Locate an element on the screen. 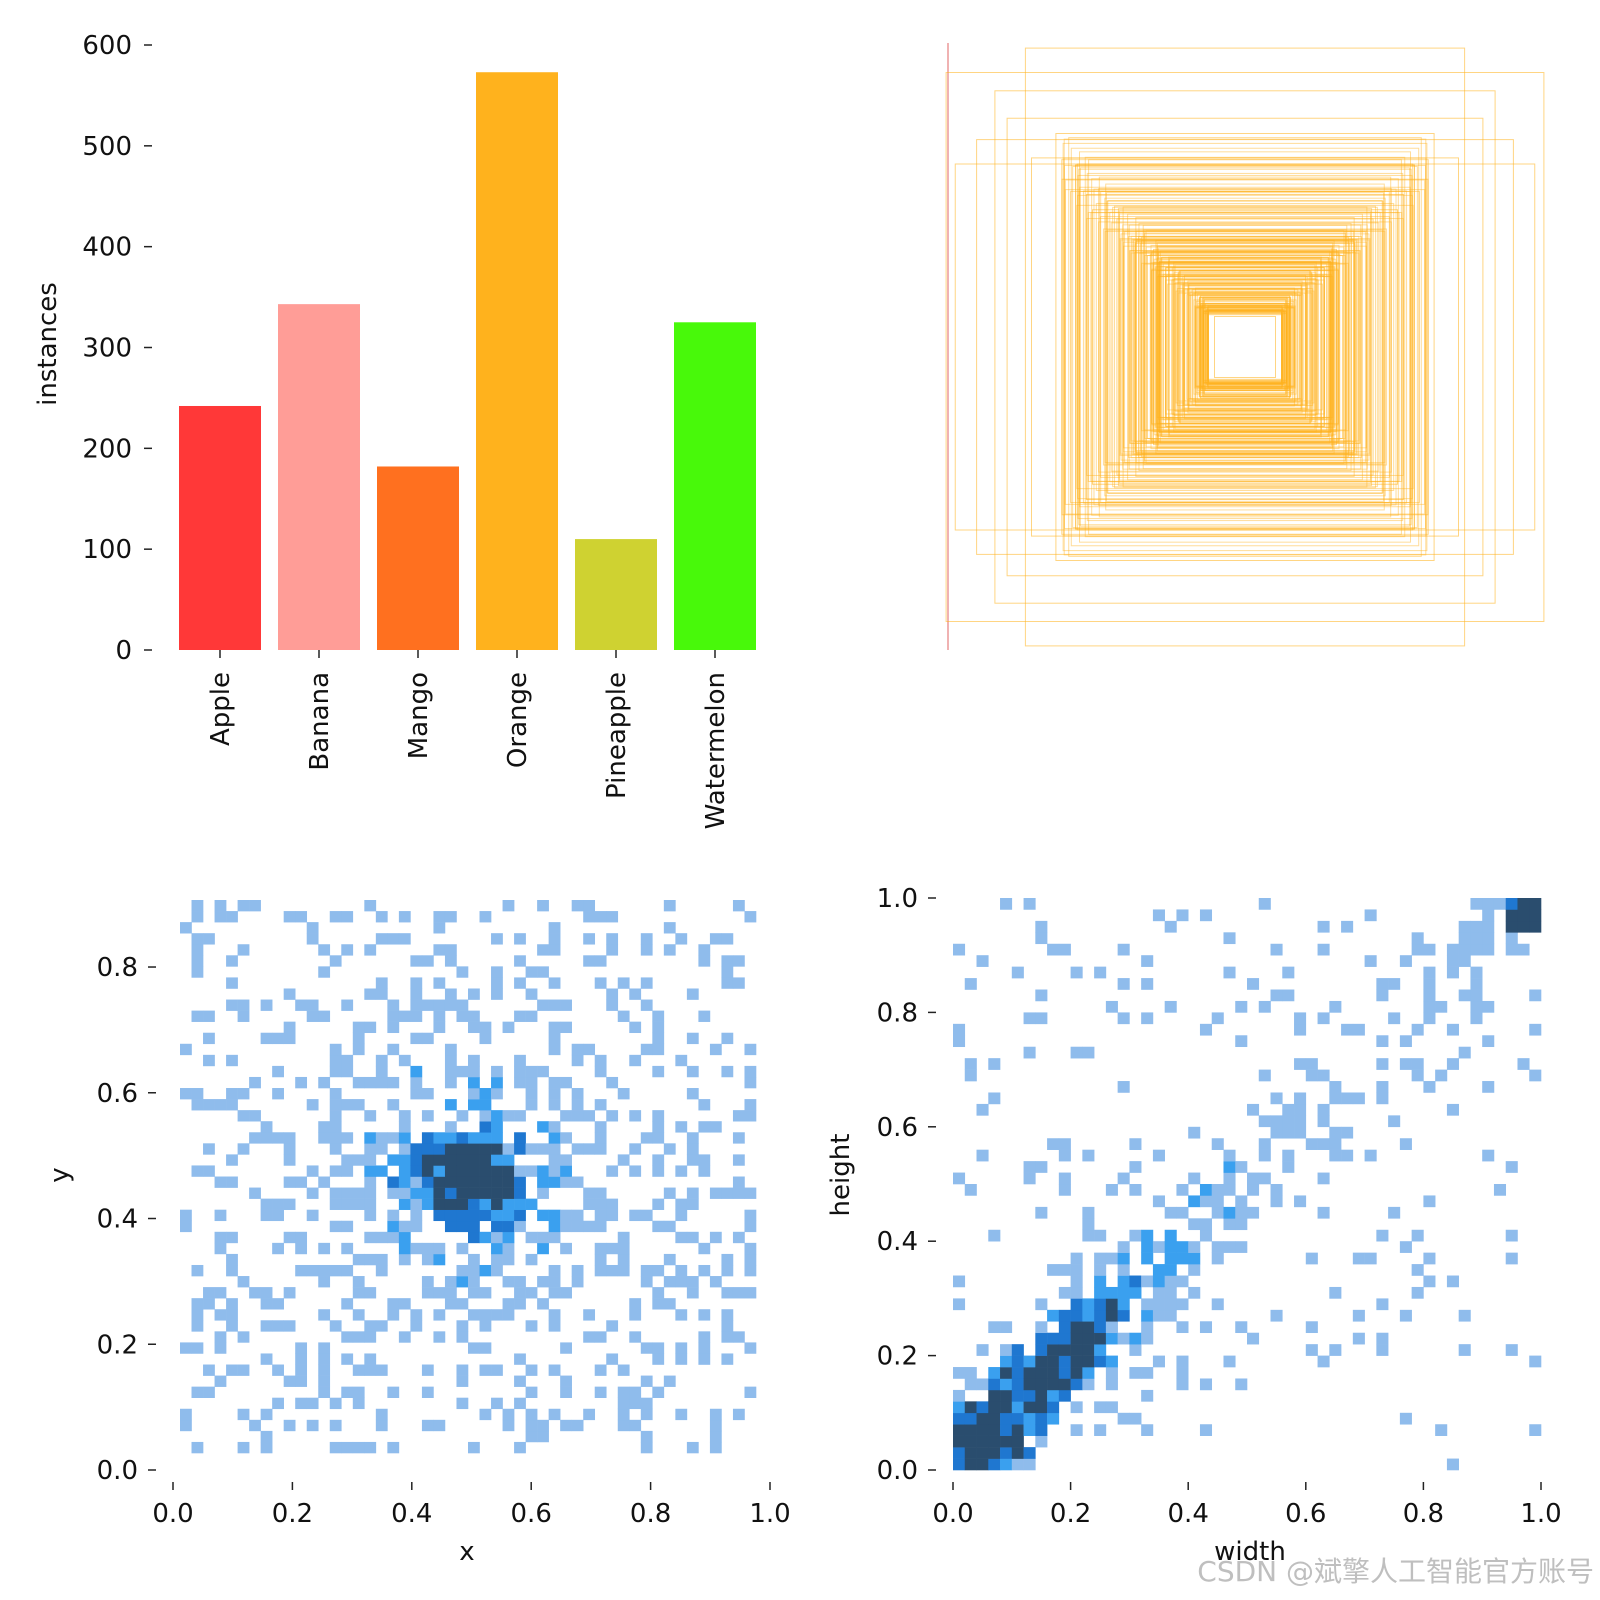 The height and width of the screenshot is (1600, 1600). heatmap-ytick-label: 0.8 is located at coordinates (897, 1013).